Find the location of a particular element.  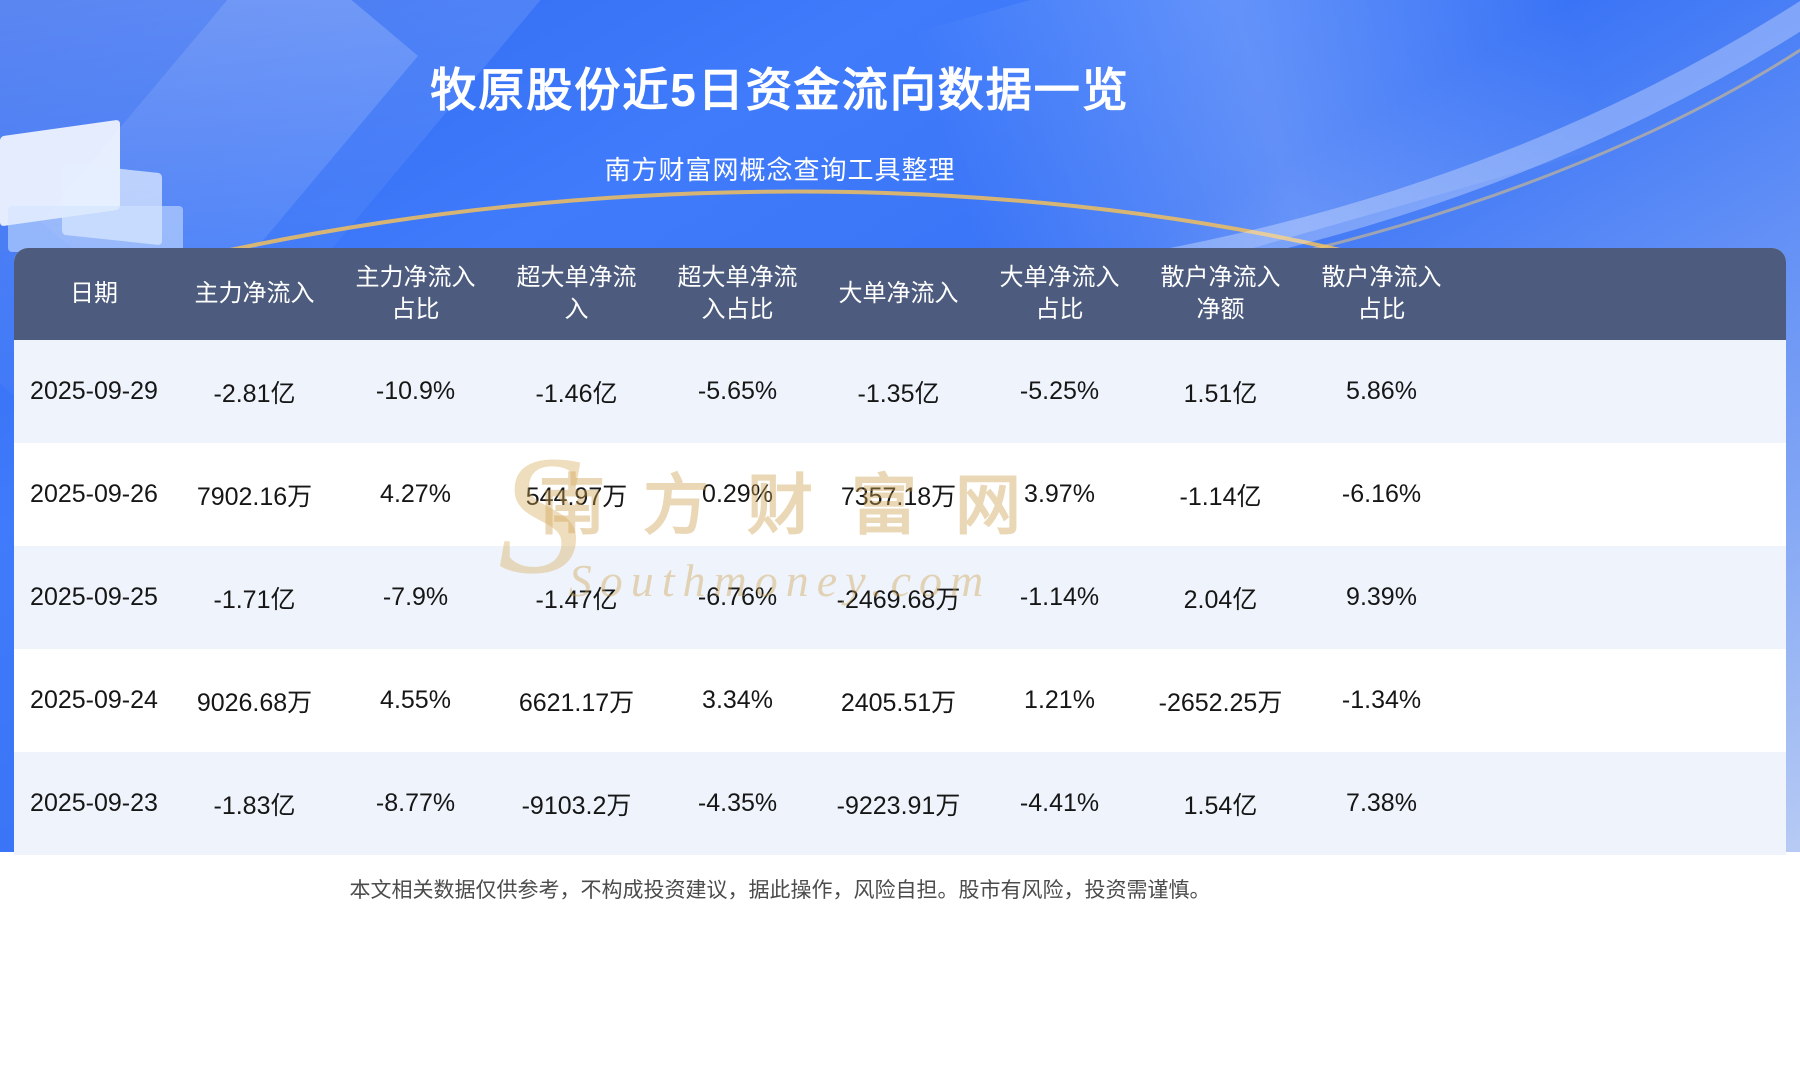

table-cell: -1.83亿 is located at coordinates (254, 805).